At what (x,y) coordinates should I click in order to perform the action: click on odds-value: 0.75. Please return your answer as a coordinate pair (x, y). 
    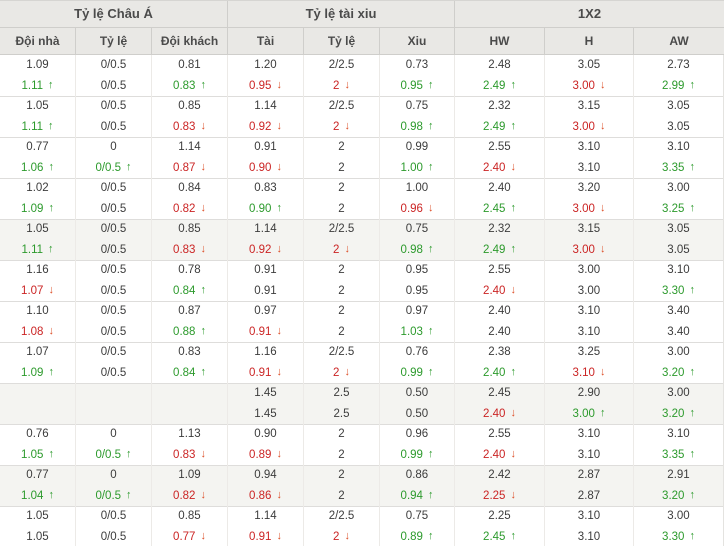
    Looking at the image, I should click on (417, 229).